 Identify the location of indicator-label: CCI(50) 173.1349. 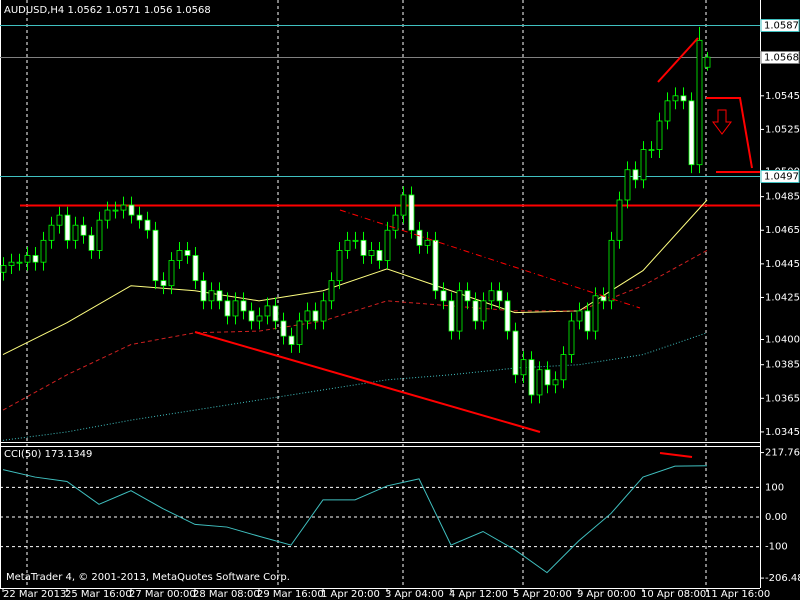
(48, 454).